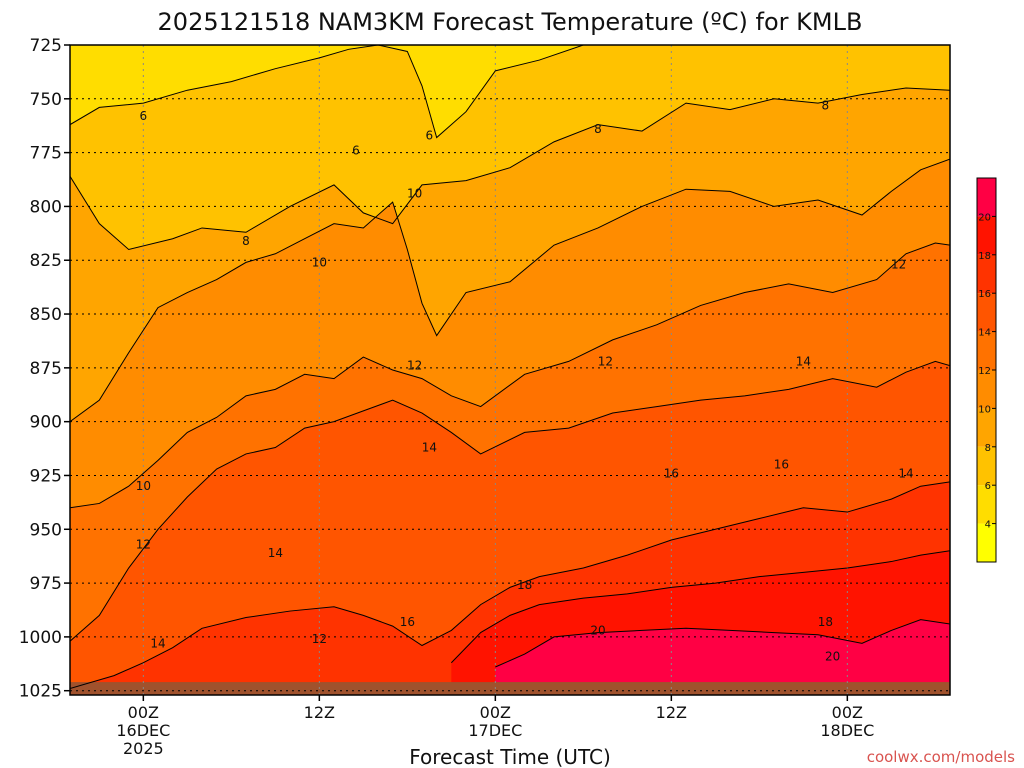 The image size is (1024, 768). What do you see at coordinates (40, 638) in the screenshot?
I see `y-tick-label: 1000` at bounding box center [40, 638].